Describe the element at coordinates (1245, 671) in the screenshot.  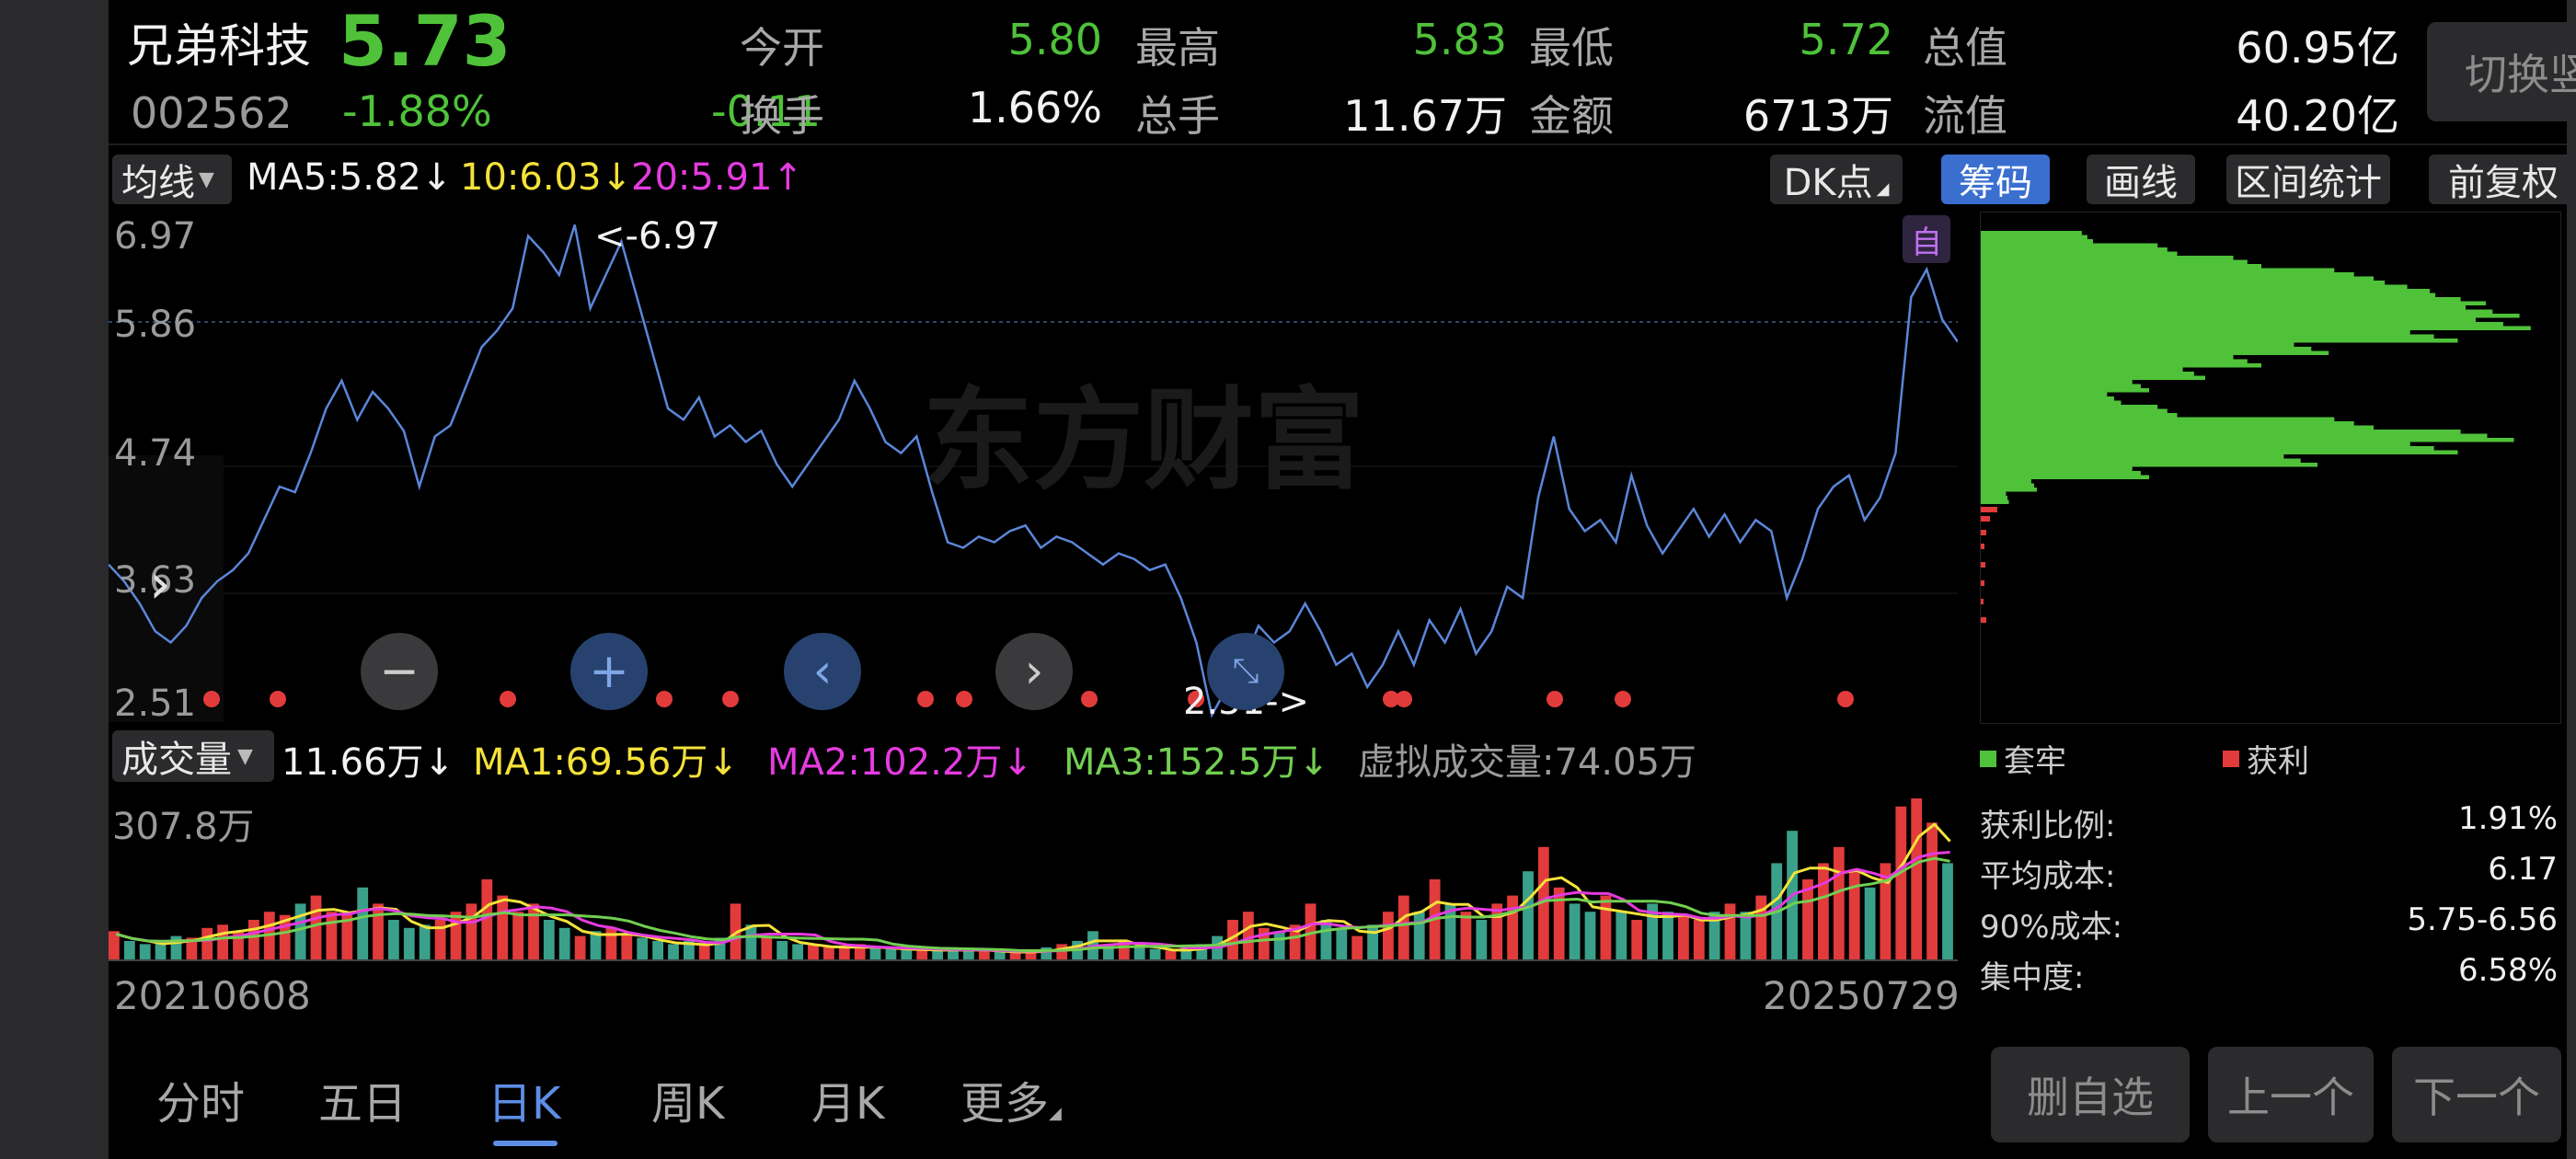
I see `reset-view-button: ⤡` at that location.